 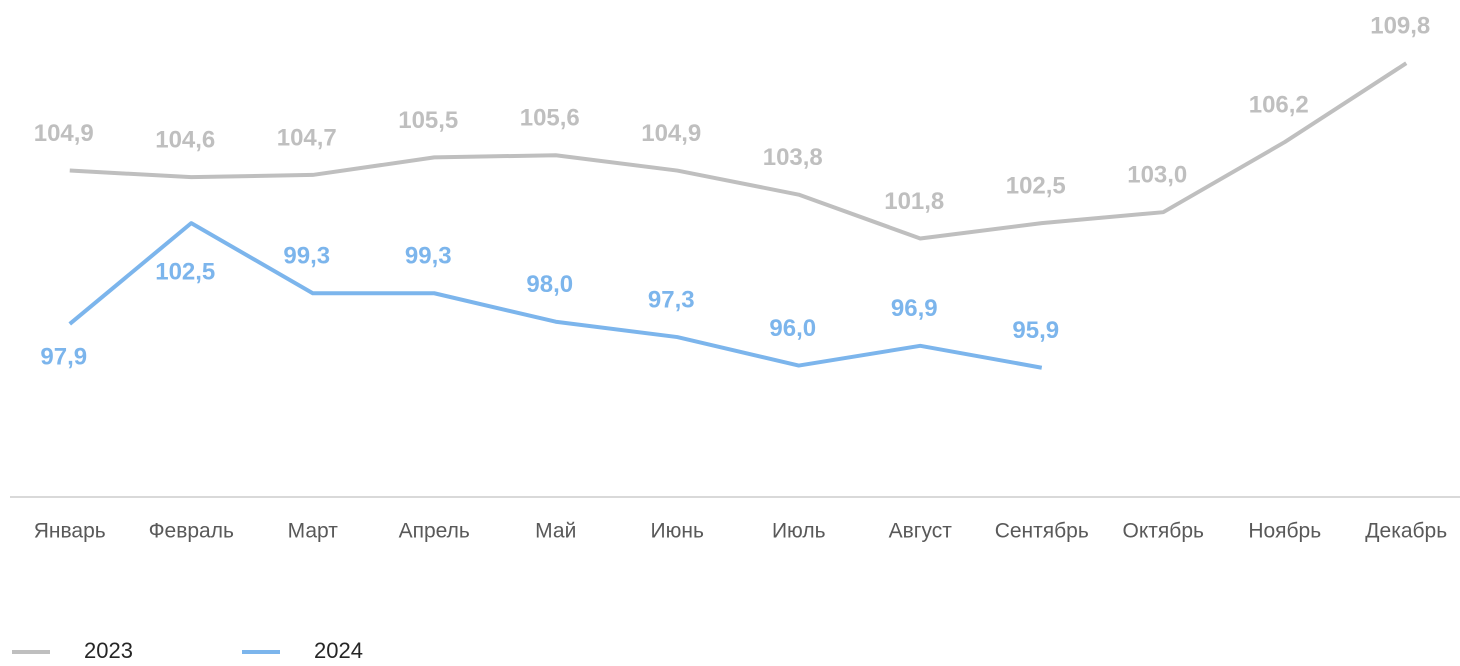 What do you see at coordinates (549, 284) in the screenshot?
I see `data-label: 98,0` at bounding box center [549, 284].